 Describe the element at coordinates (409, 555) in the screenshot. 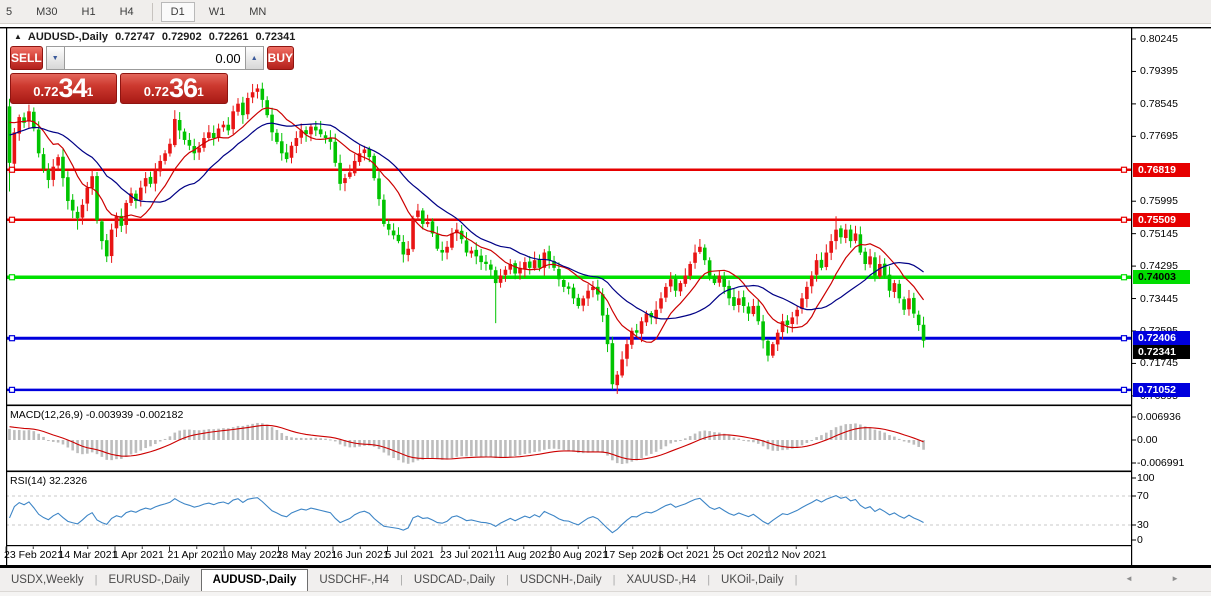

I see `time-axis-label: 5 Jul 2021` at that location.